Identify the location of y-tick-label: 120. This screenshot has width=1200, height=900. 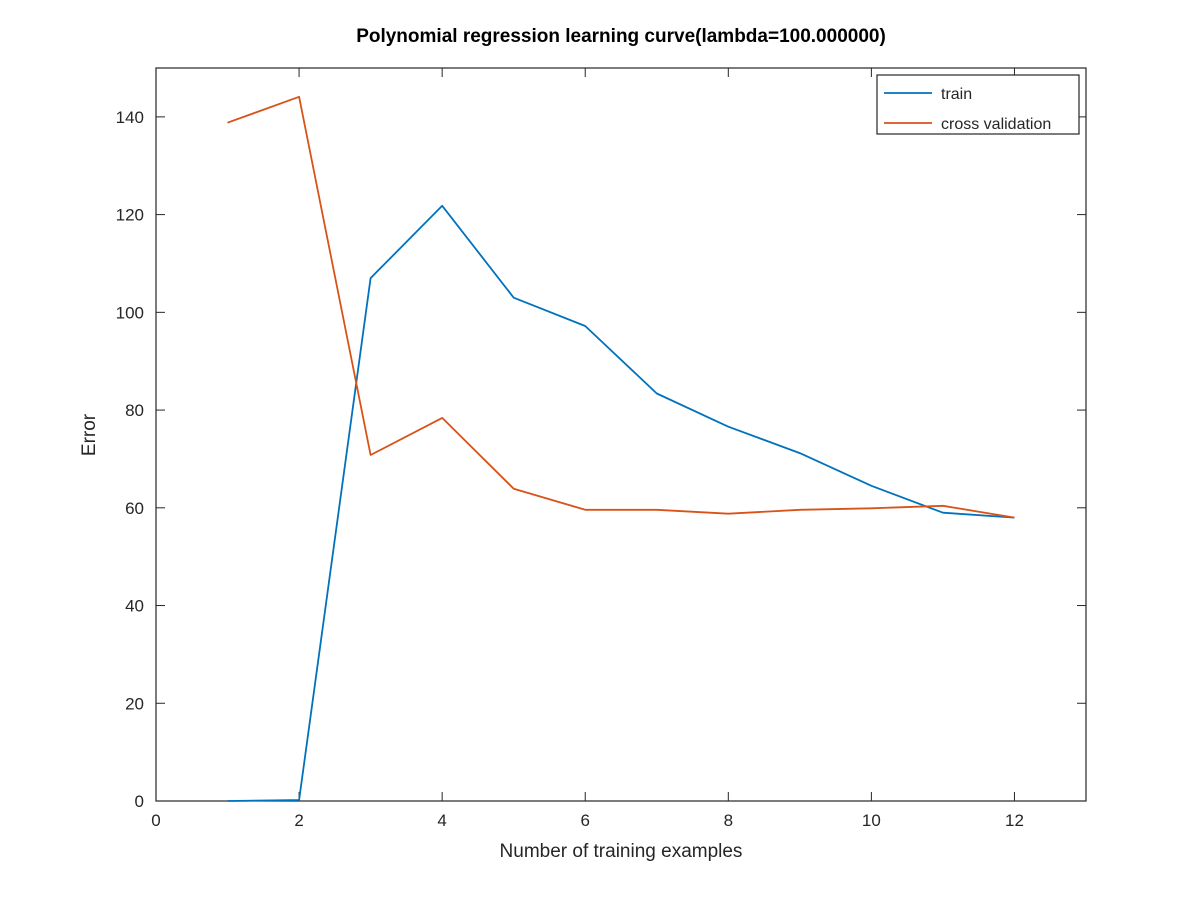
(130, 215).